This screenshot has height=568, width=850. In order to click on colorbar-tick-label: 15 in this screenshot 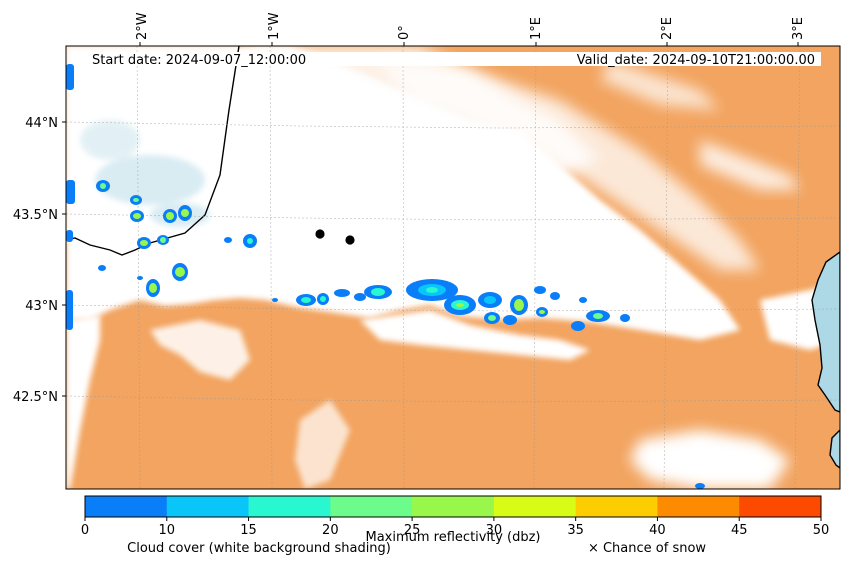, I will do `click(248, 530)`.